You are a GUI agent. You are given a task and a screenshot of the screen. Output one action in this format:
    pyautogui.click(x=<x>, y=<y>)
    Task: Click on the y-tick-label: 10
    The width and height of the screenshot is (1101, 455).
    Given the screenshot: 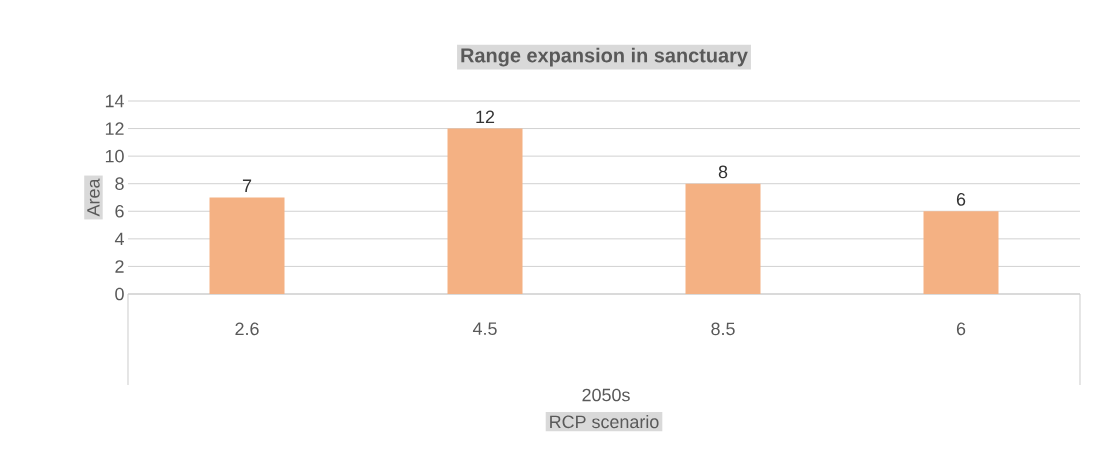 What is the action you would take?
    pyautogui.click(x=114, y=156)
    